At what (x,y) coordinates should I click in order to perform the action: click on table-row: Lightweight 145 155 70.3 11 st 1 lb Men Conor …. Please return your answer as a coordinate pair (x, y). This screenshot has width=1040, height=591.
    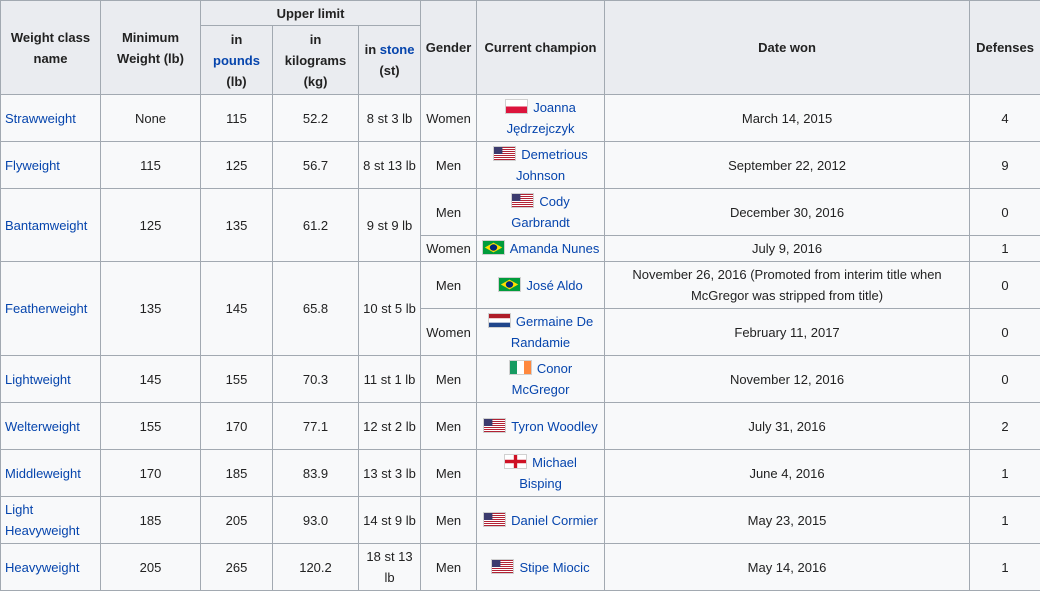
    Looking at the image, I should click on (520, 379).